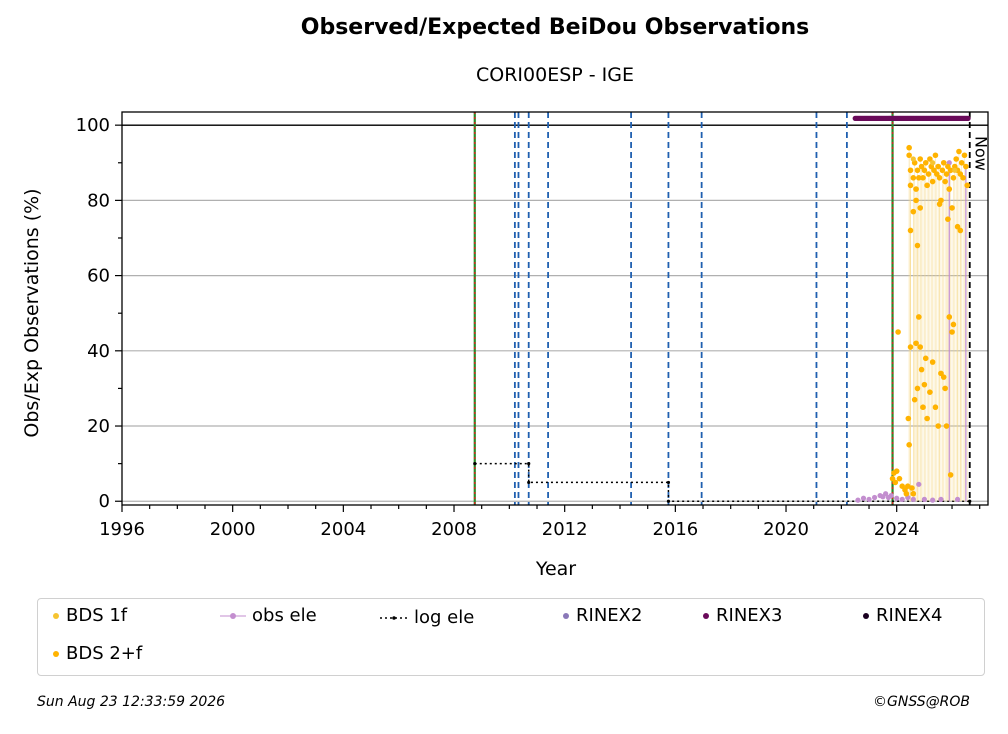  Describe the element at coordinates (565, 529) in the screenshot. I see `x-tick-label: 2012` at that location.